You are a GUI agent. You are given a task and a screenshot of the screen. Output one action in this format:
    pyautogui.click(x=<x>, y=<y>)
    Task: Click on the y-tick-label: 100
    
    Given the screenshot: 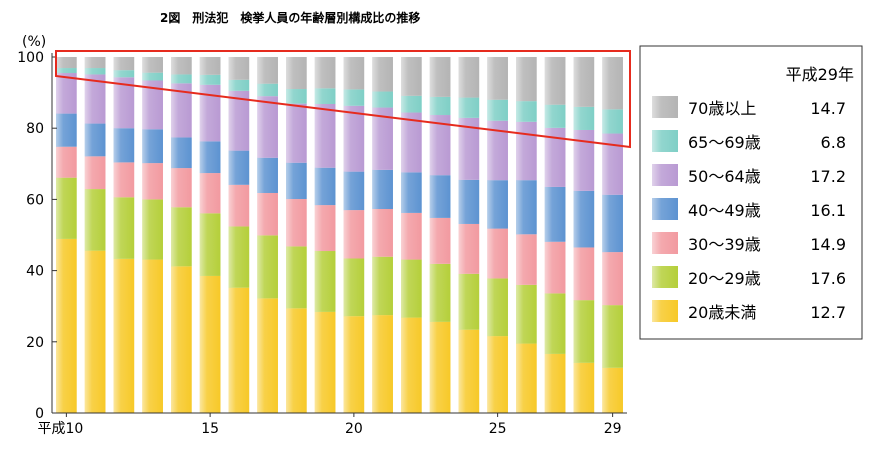 What is the action you would take?
    pyautogui.click(x=30, y=58)
    